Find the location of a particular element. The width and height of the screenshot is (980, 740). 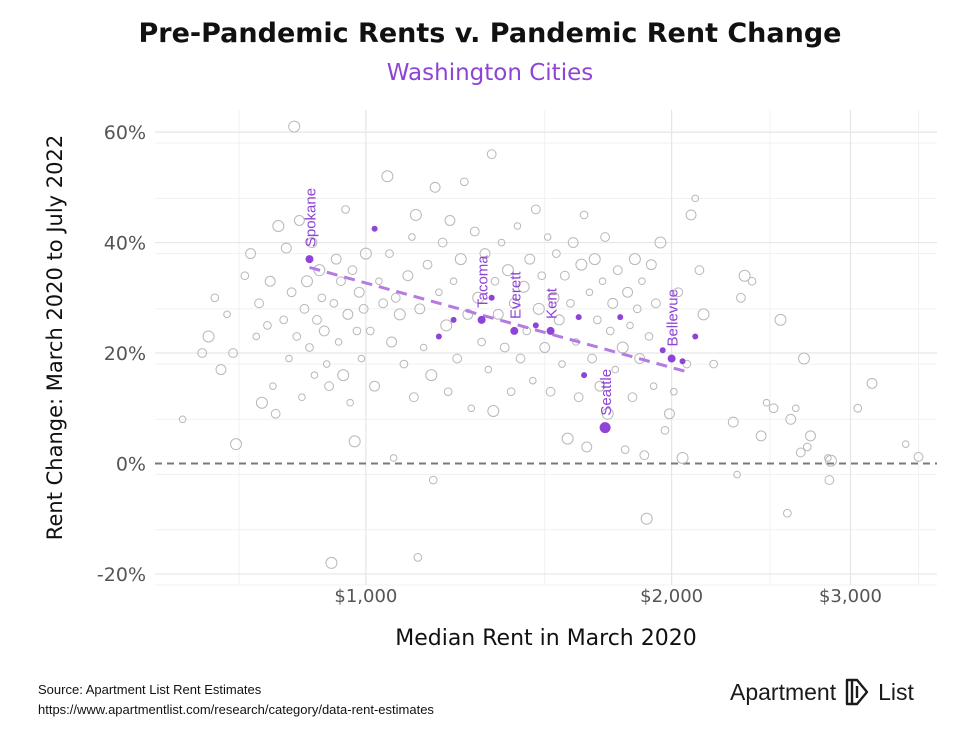

y-axis-title: Rent Change: March 2020 to July 2022 is located at coordinates (55, 337).